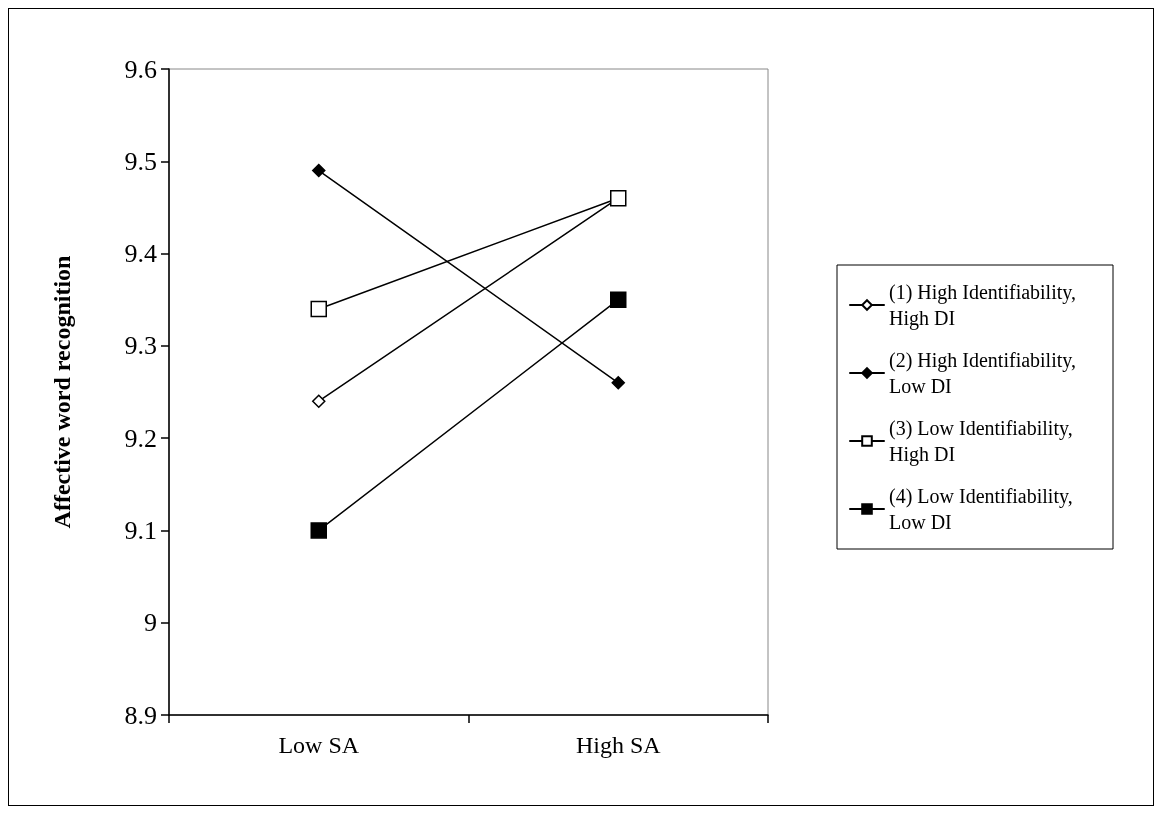 This screenshot has height=814, width=1162. What do you see at coordinates (140, 530) in the screenshot?
I see `y-tick-label: 9.1` at bounding box center [140, 530].